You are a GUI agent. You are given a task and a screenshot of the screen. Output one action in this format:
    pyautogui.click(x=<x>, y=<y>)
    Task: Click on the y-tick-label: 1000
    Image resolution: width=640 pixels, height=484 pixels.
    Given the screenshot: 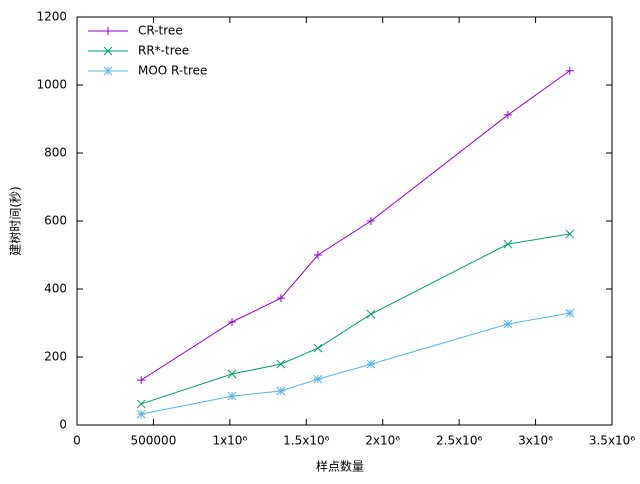 What is the action you would take?
    pyautogui.click(x=51, y=85)
    